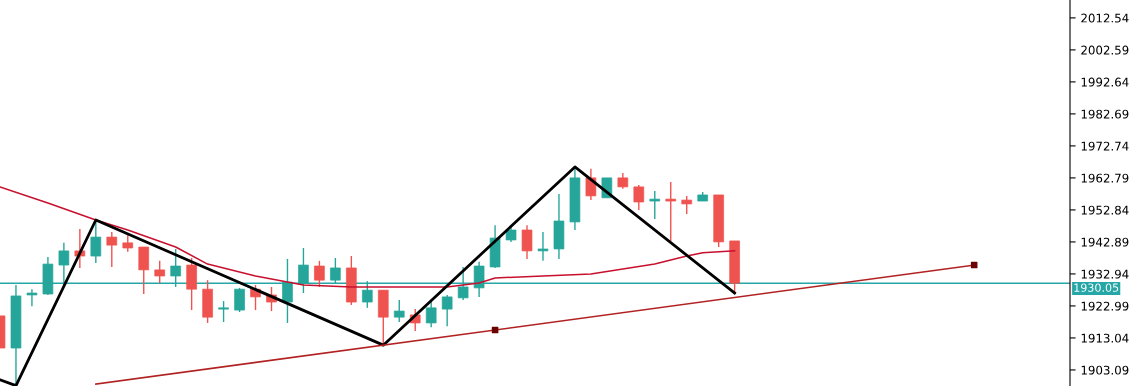 The image size is (1147, 386). I want to click on y-tick-label: 1952.84, so click(1105, 210).